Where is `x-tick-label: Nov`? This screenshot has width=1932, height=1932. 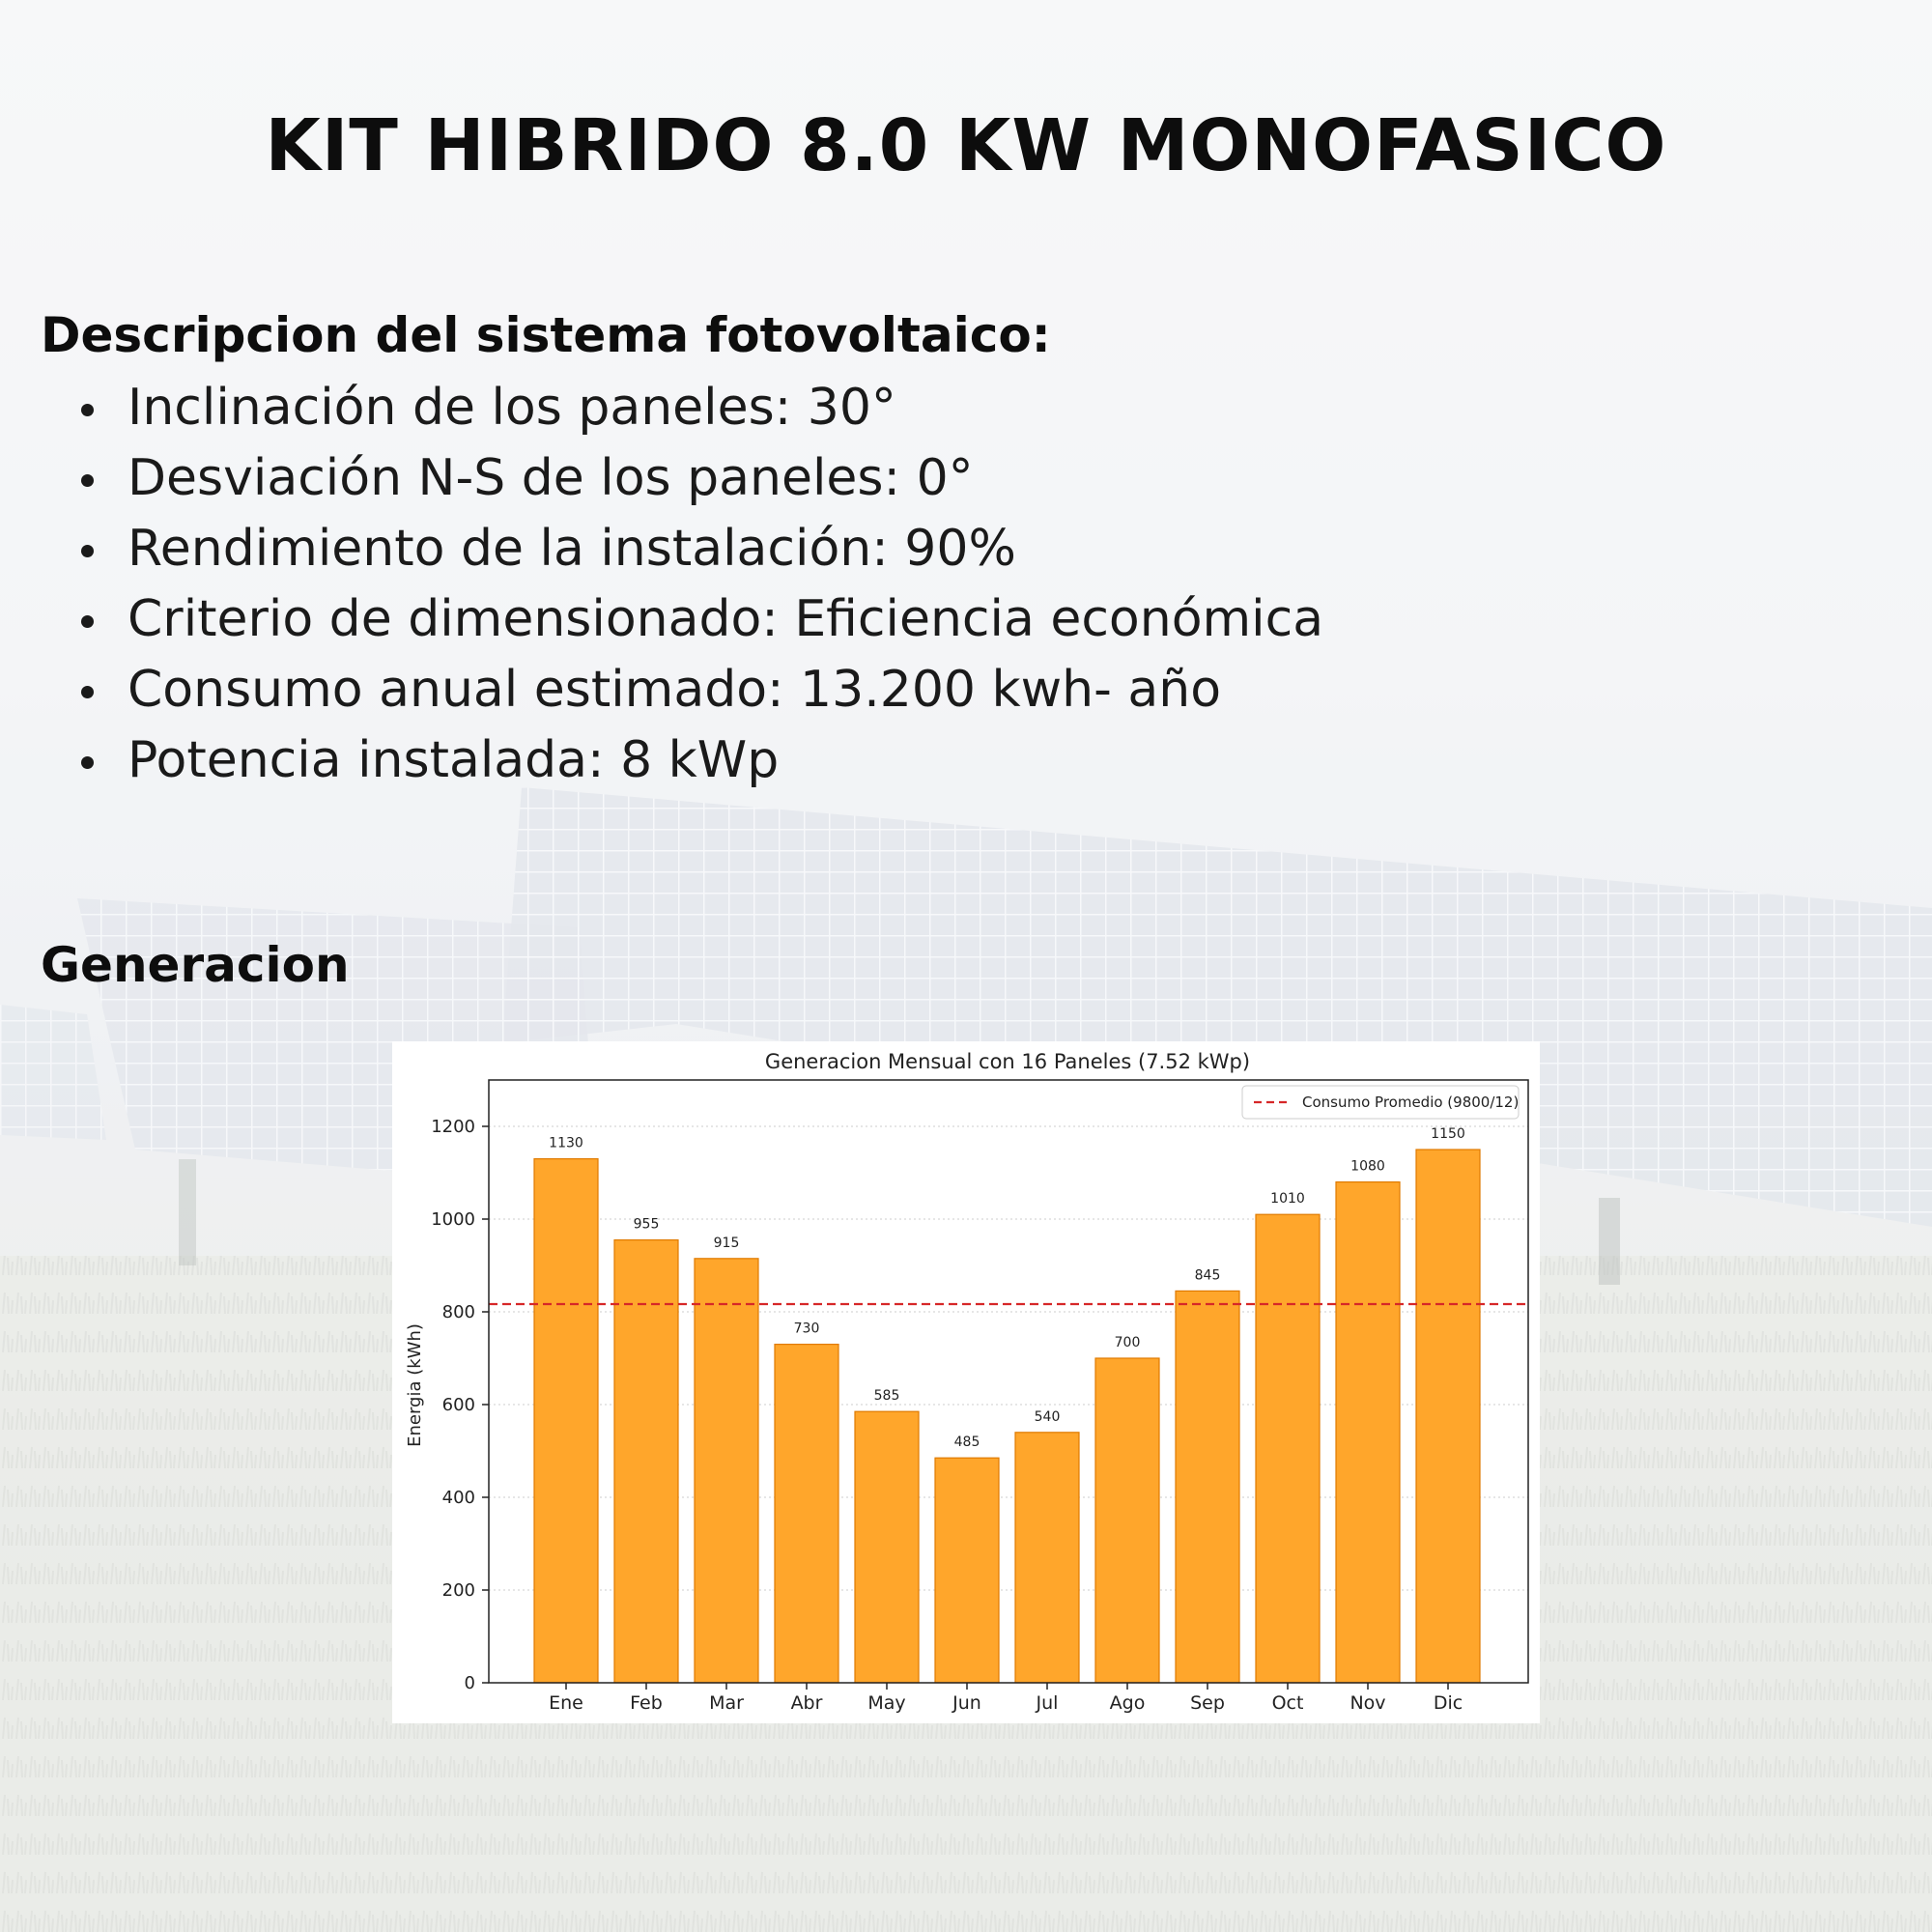 x-tick-label: Nov is located at coordinates (1367, 1703).